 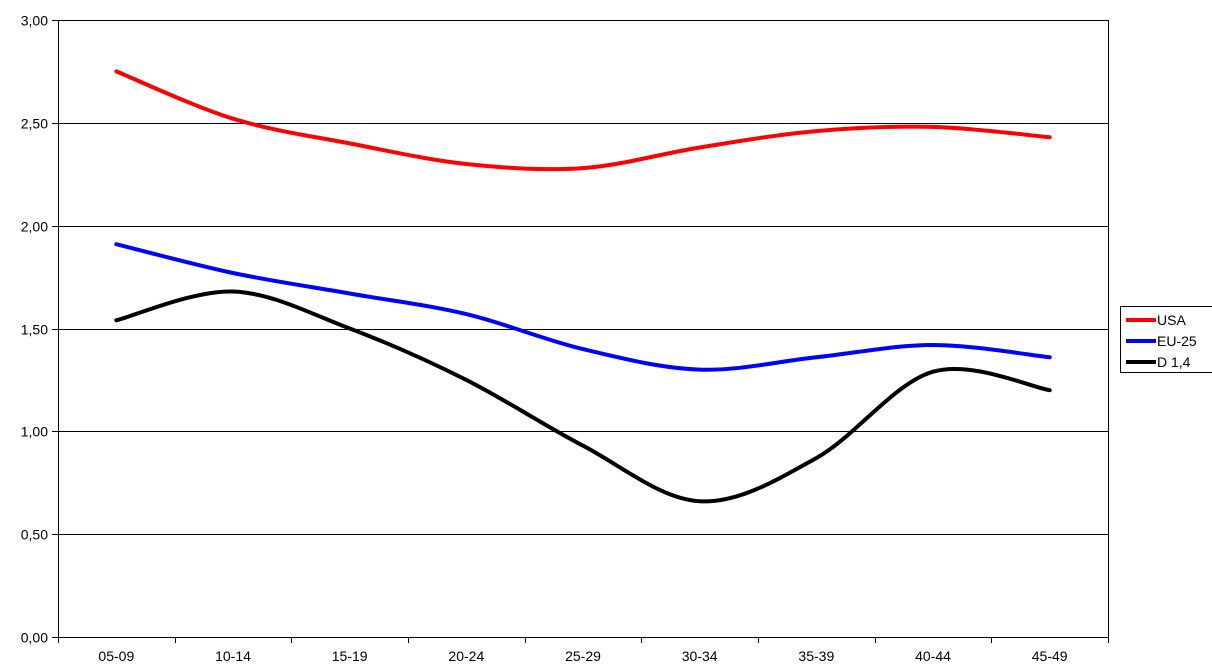 I want to click on legend: USA EU-25 D 1,4, so click(x=1166, y=339).